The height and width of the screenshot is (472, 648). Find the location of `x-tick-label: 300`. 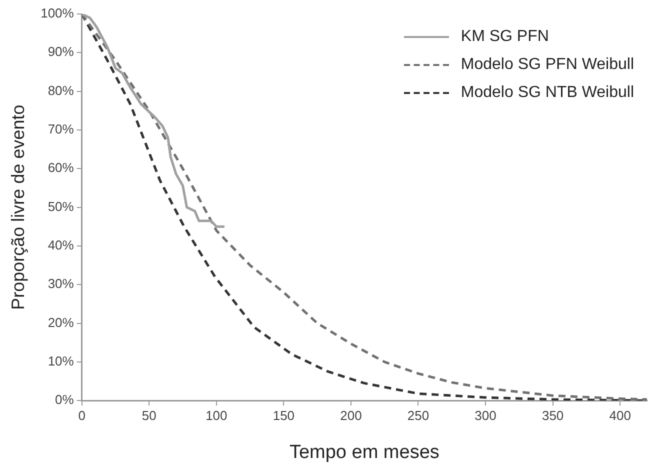

x-tick-label: 300 is located at coordinates (485, 415).